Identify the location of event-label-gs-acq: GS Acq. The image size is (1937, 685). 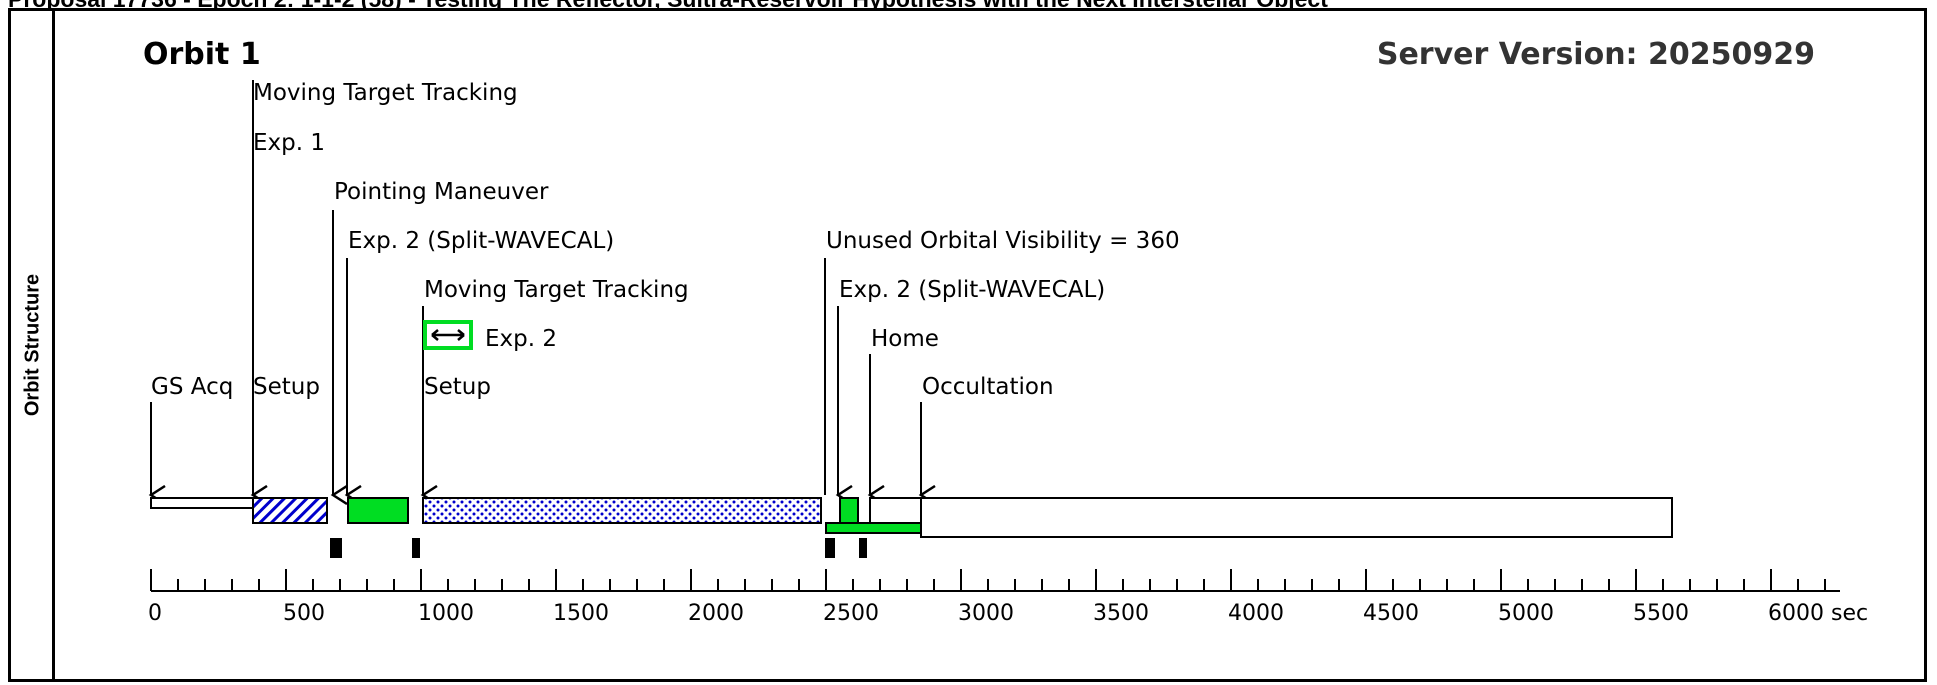
(192, 387).